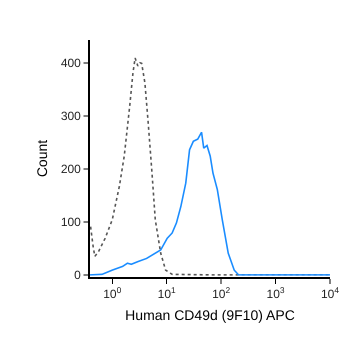 Image resolution: width=350 pixels, height=345 pixels. Describe the element at coordinates (71, 116) in the screenshot. I see `y-tick-label: 300` at that location.